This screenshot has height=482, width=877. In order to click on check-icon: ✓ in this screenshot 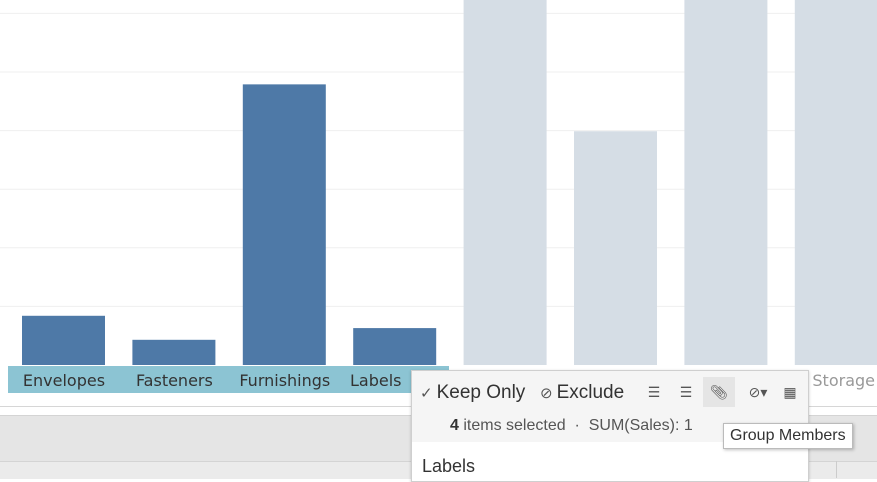, I will do `click(426, 393)`.